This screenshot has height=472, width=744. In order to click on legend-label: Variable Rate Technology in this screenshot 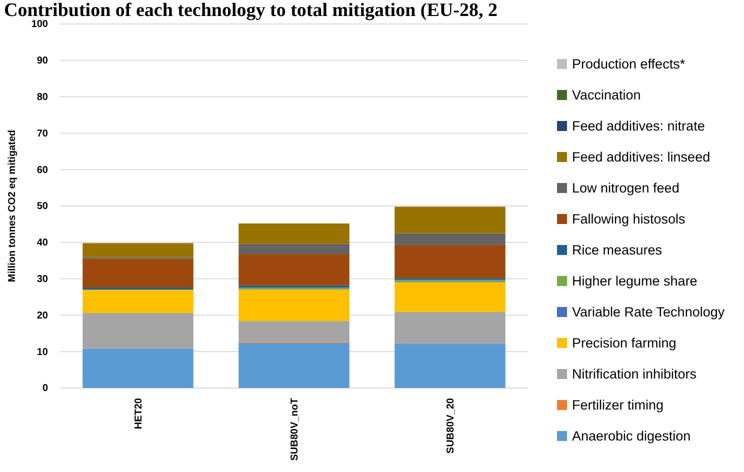, I will do `click(648, 312)`.